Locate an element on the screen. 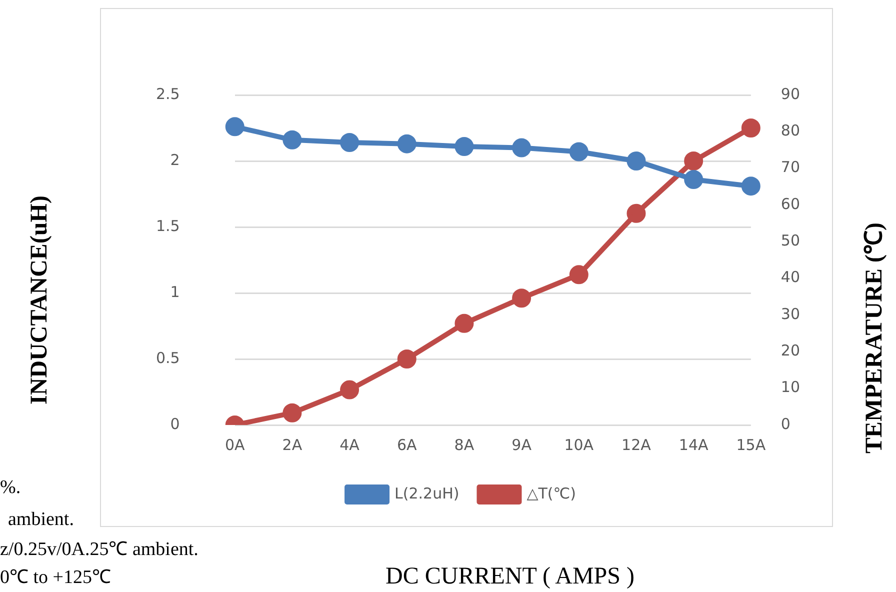  x-tick-label: 6A is located at coordinates (407, 445).